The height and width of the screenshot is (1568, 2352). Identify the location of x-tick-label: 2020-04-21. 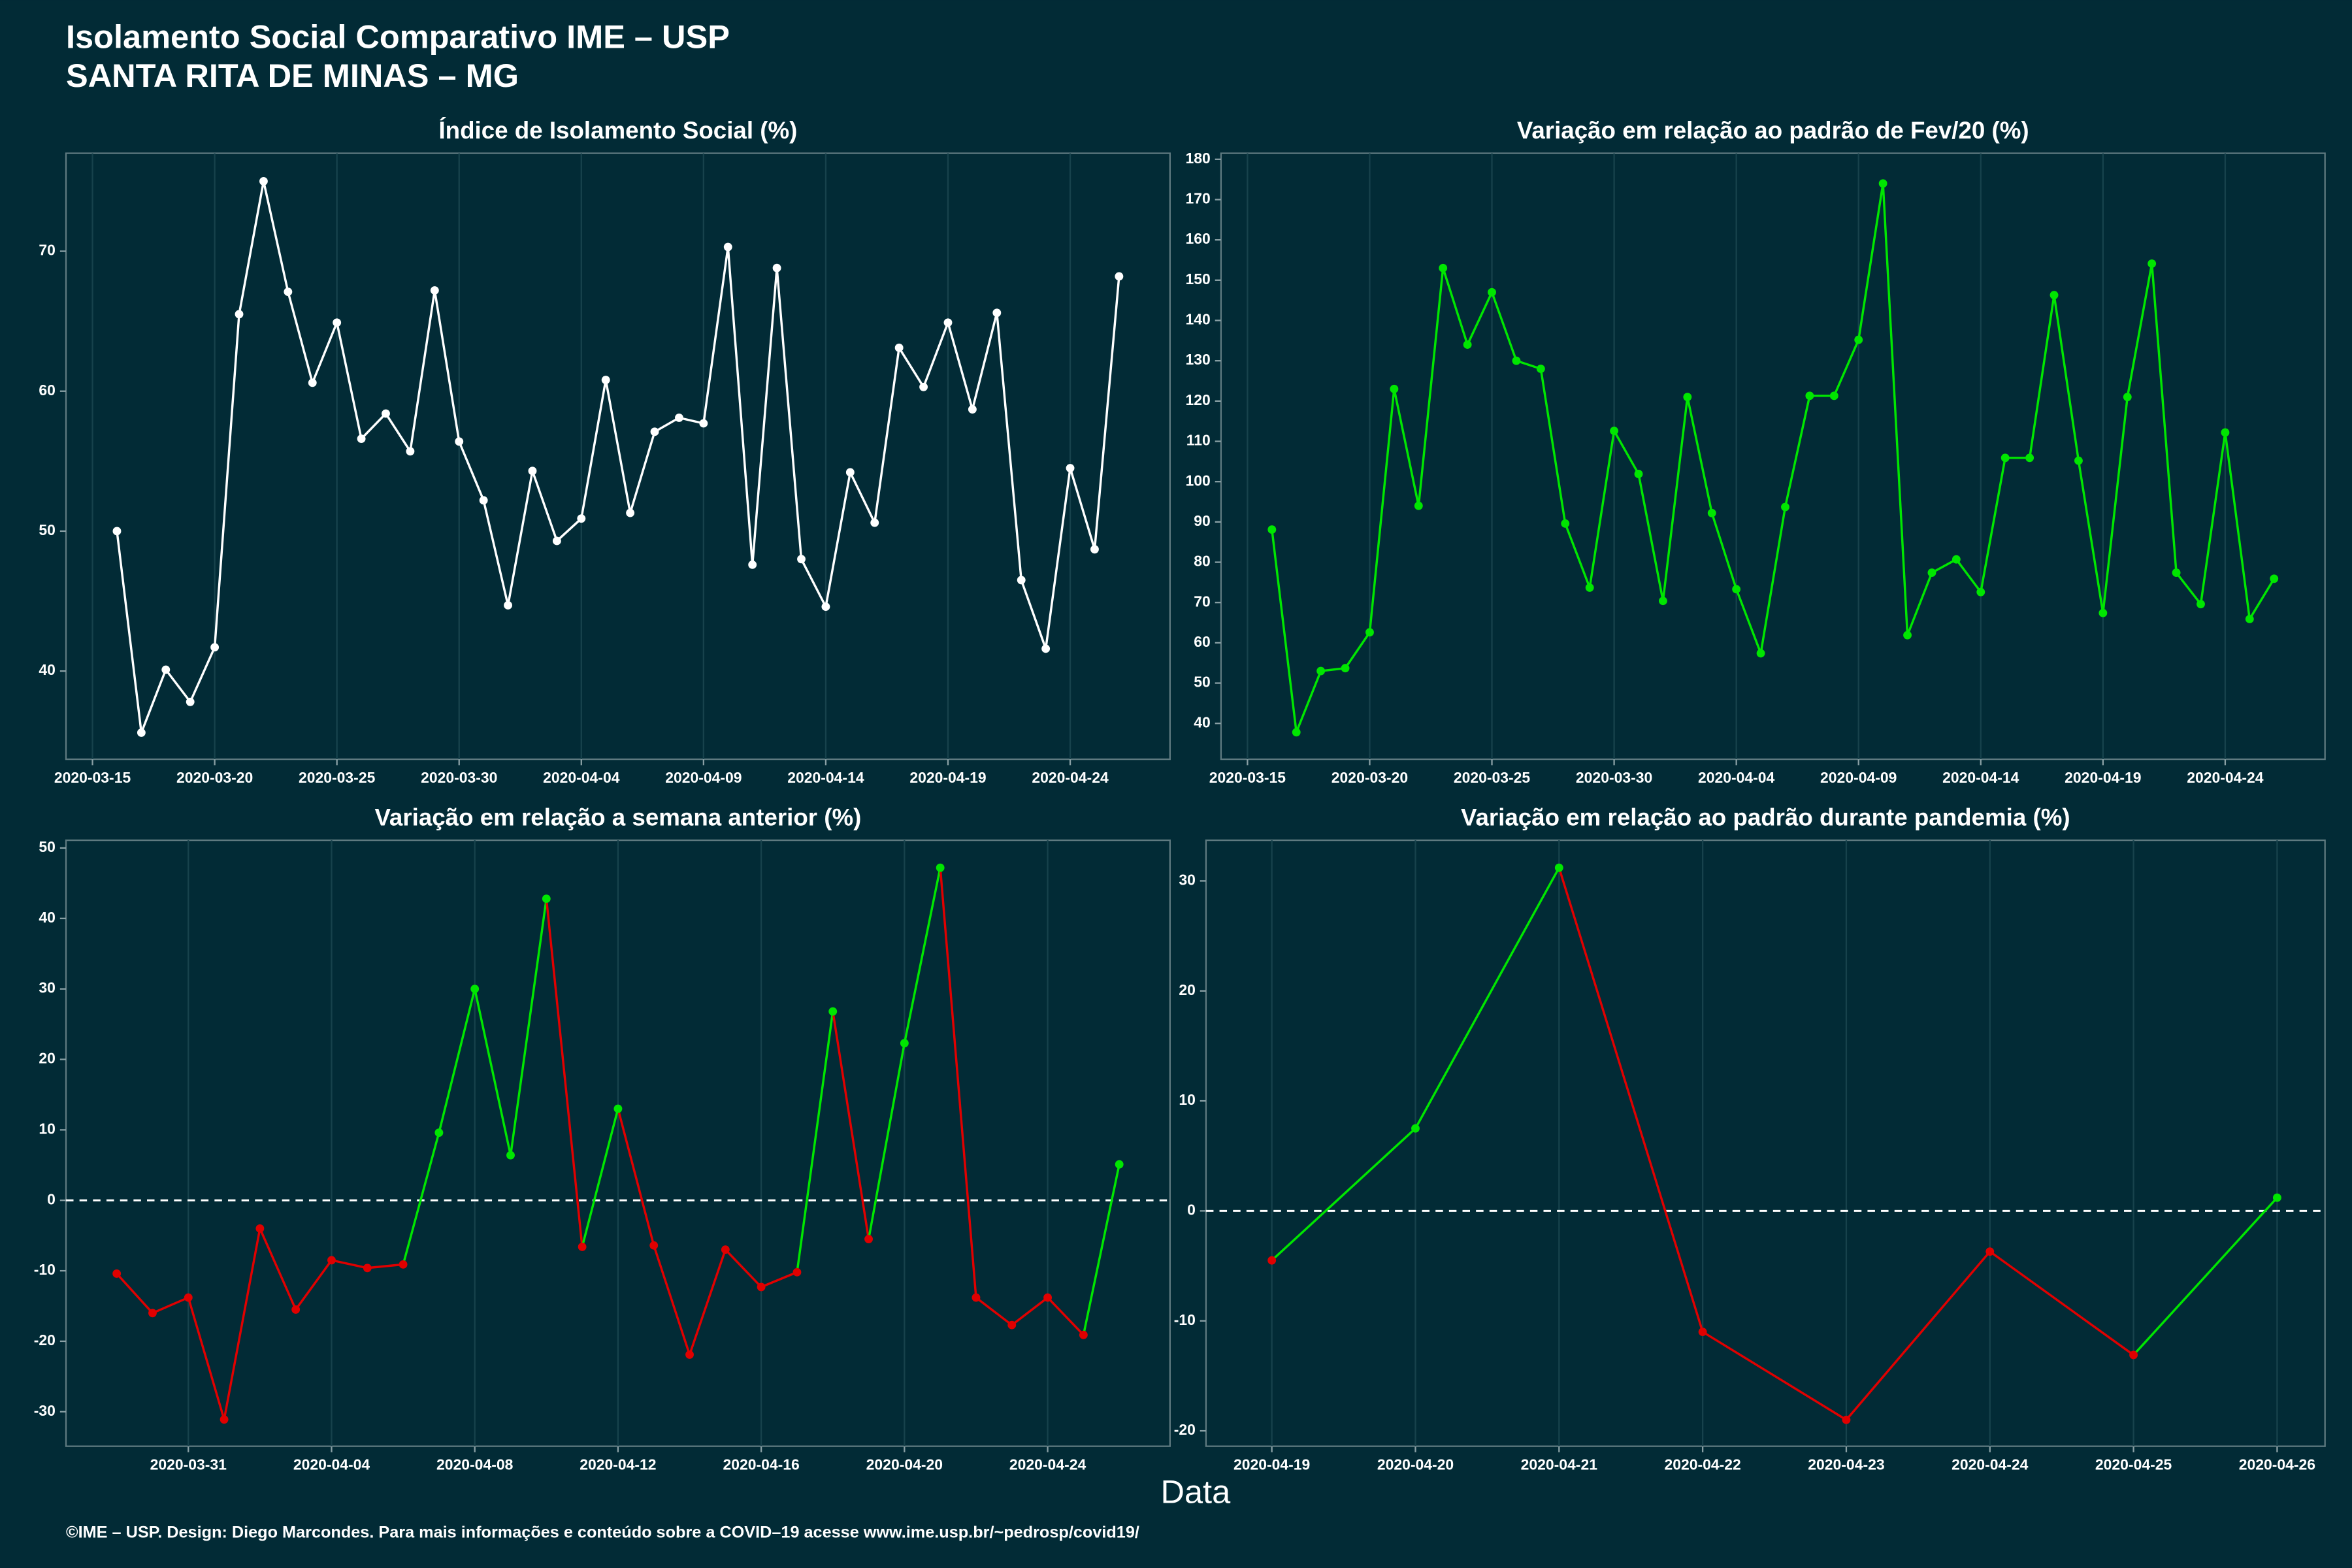
(1559, 1464).